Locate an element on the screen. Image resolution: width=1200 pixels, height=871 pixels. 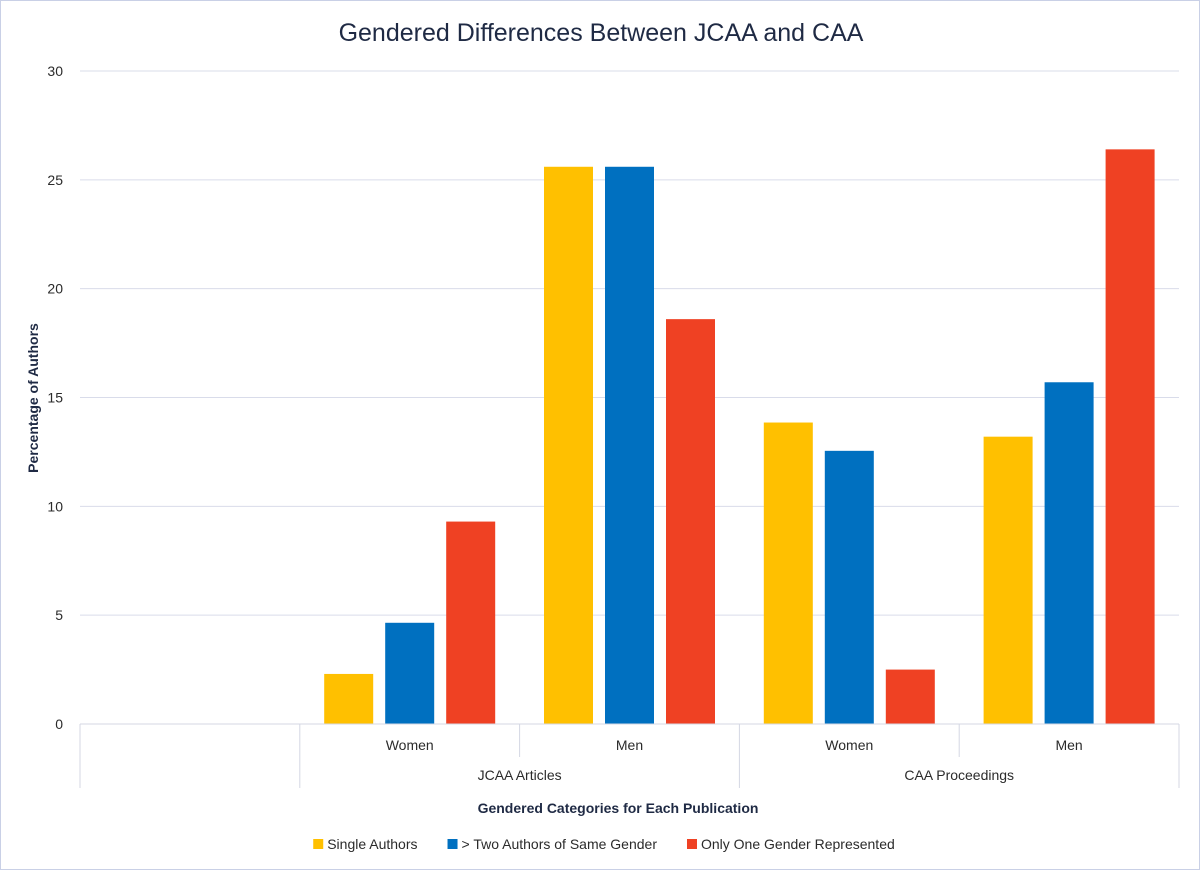
legend-label: Only One Gender Represented is located at coordinates (798, 844).